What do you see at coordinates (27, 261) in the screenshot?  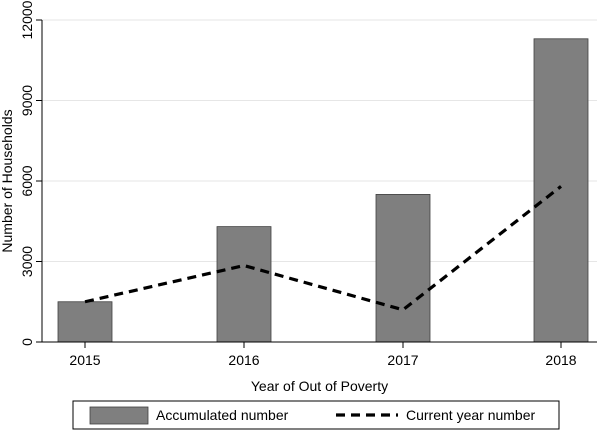 I see `y-tick-label: 3000` at bounding box center [27, 261].